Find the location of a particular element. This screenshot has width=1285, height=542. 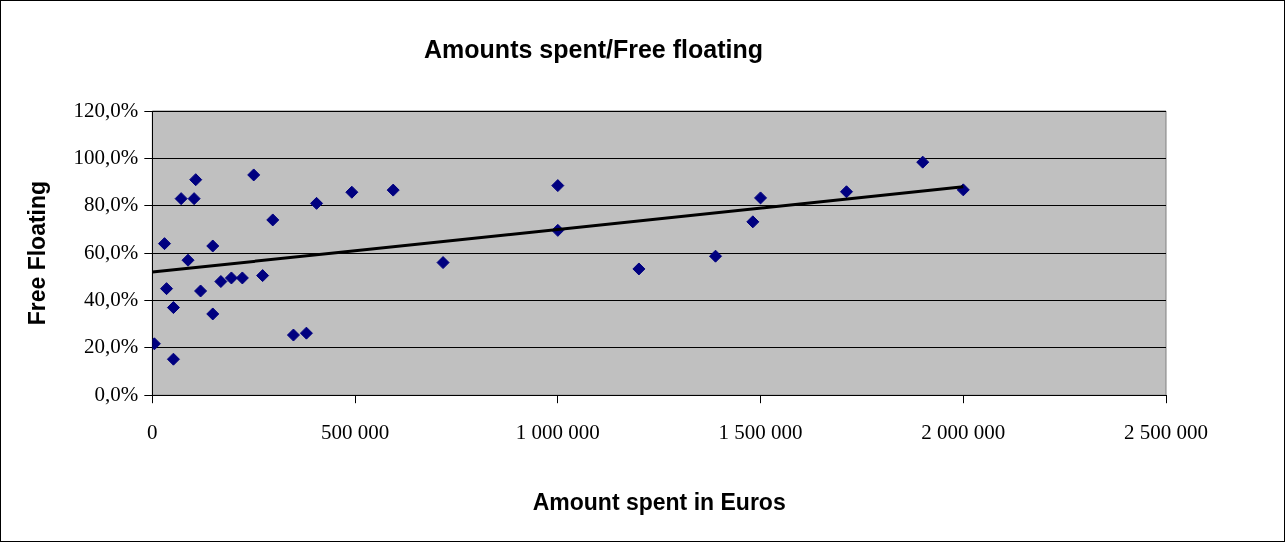

y-axis-title: Free Floating is located at coordinates (37, 253).